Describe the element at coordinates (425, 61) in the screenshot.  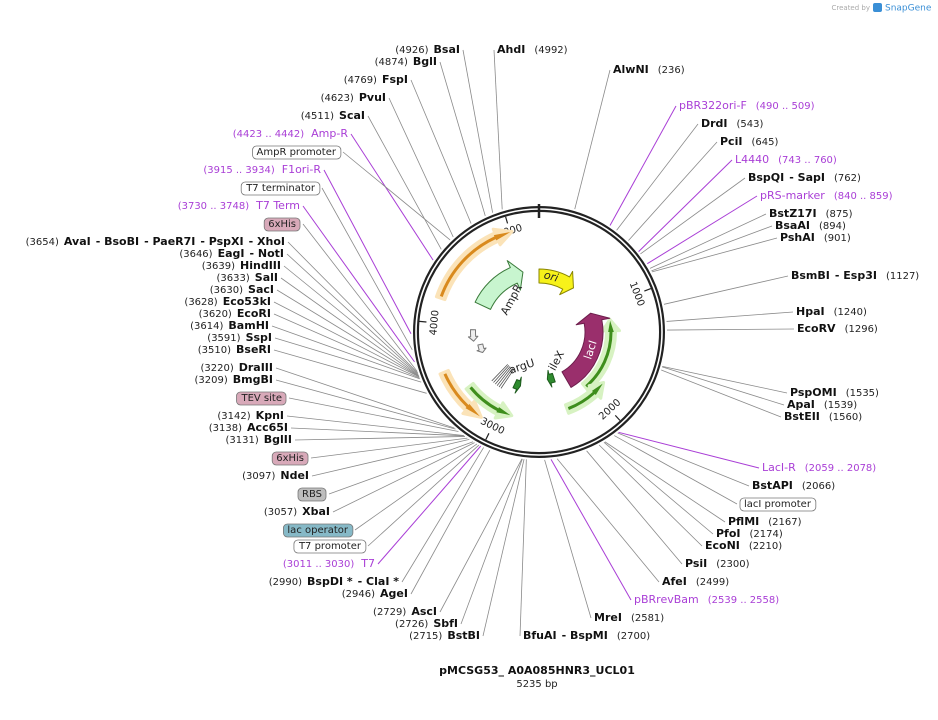
I see `enzyme-name: BglI` at that location.